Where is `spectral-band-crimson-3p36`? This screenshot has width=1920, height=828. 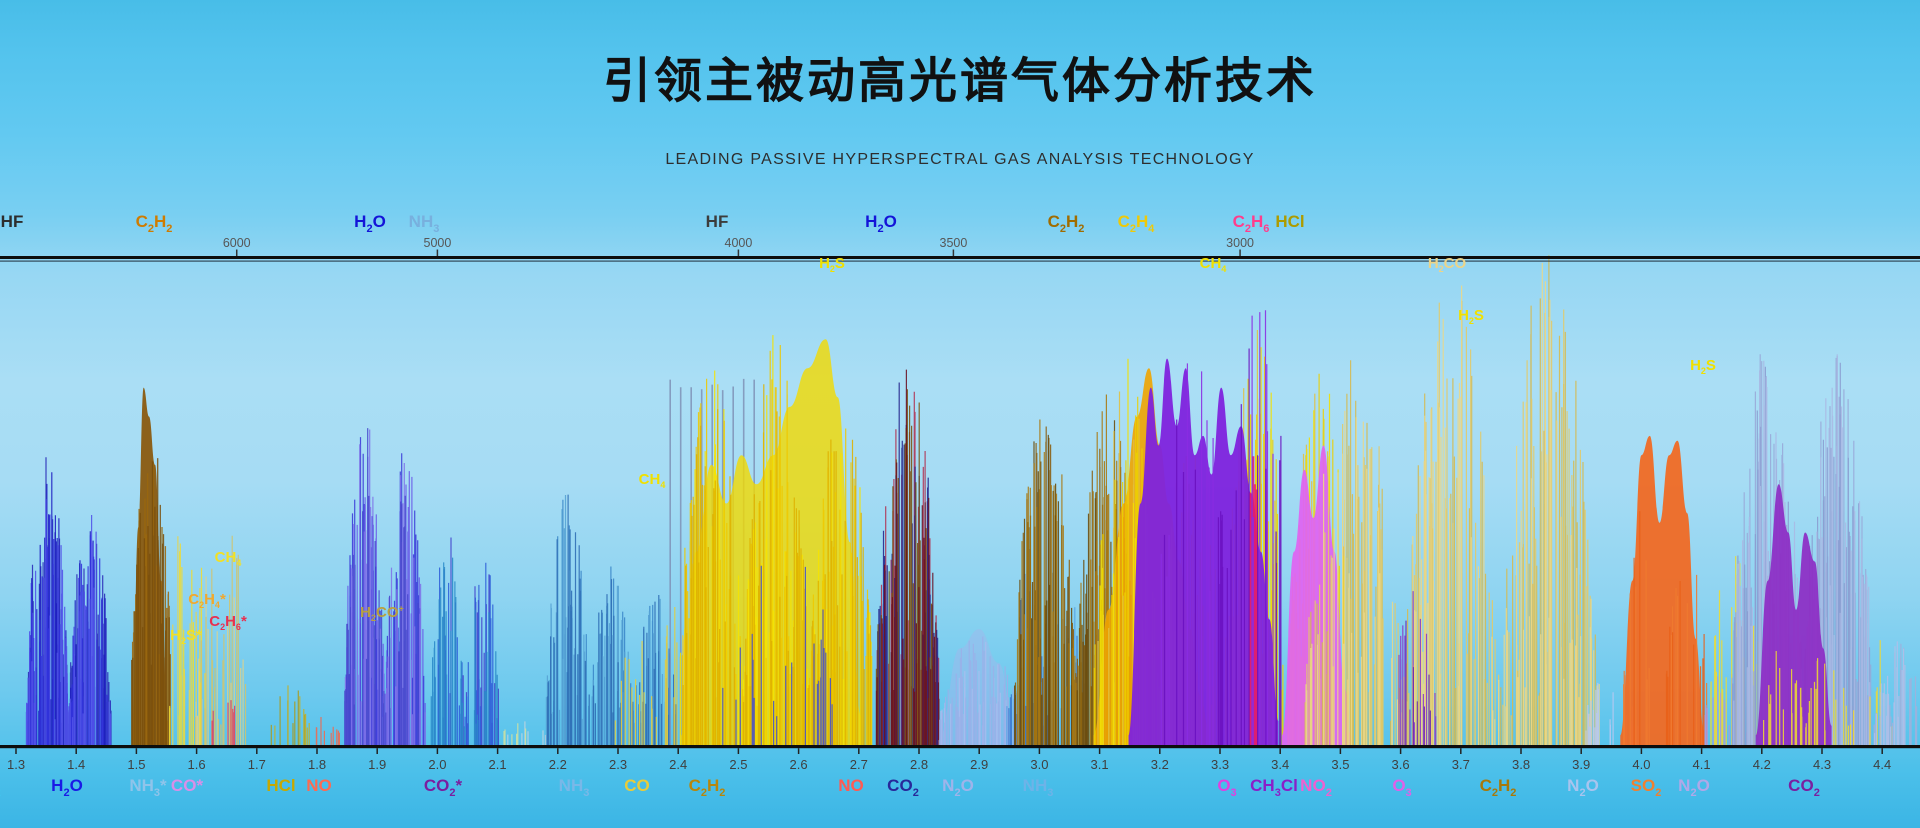
spectral-band-crimson-3p36 is located at coordinates (1253, 600).